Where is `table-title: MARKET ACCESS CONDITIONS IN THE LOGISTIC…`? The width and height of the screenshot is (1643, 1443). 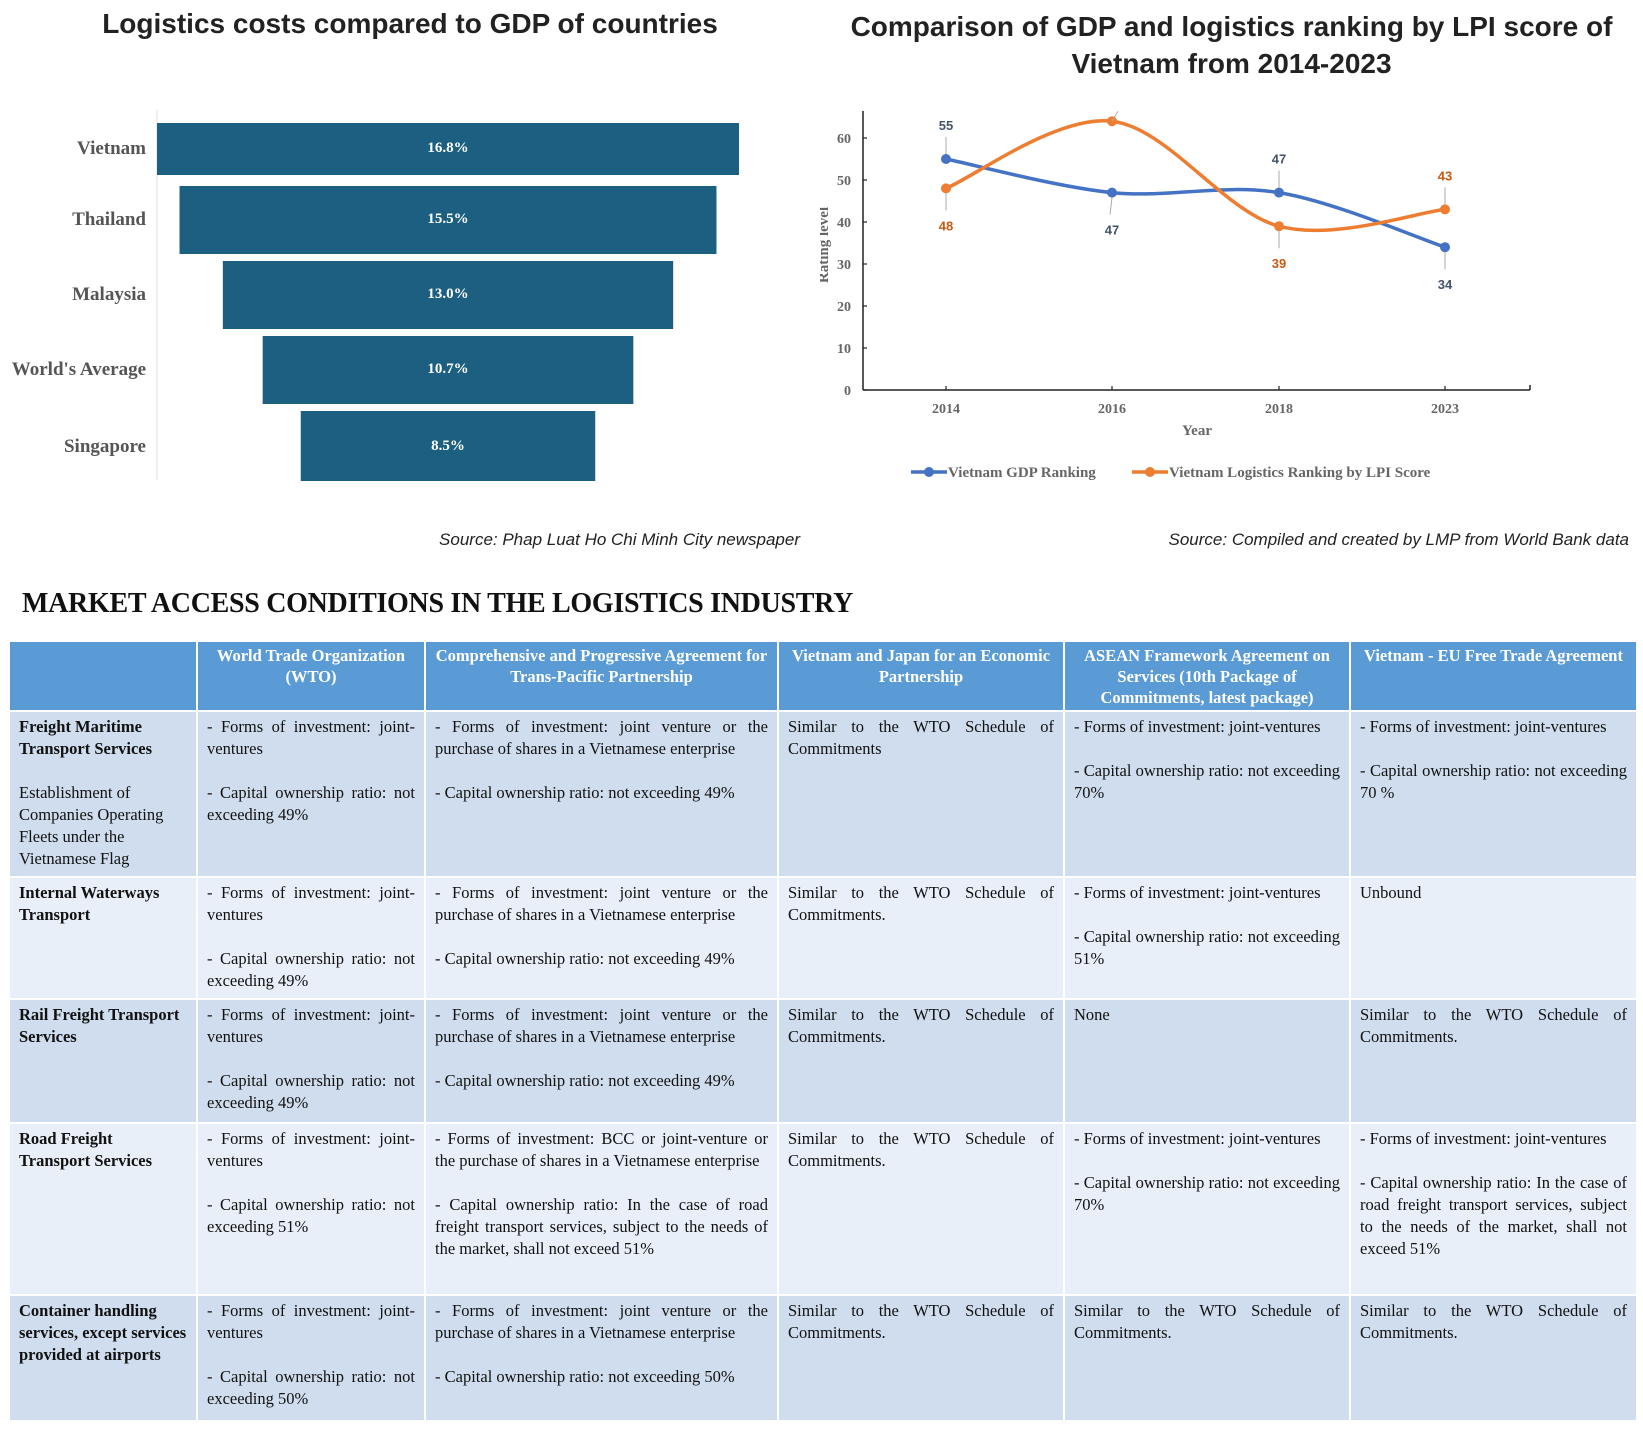
table-title: MARKET ACCESS CONDITIONS IN THE LOGISTIC… is located at coordinates (437, 603).